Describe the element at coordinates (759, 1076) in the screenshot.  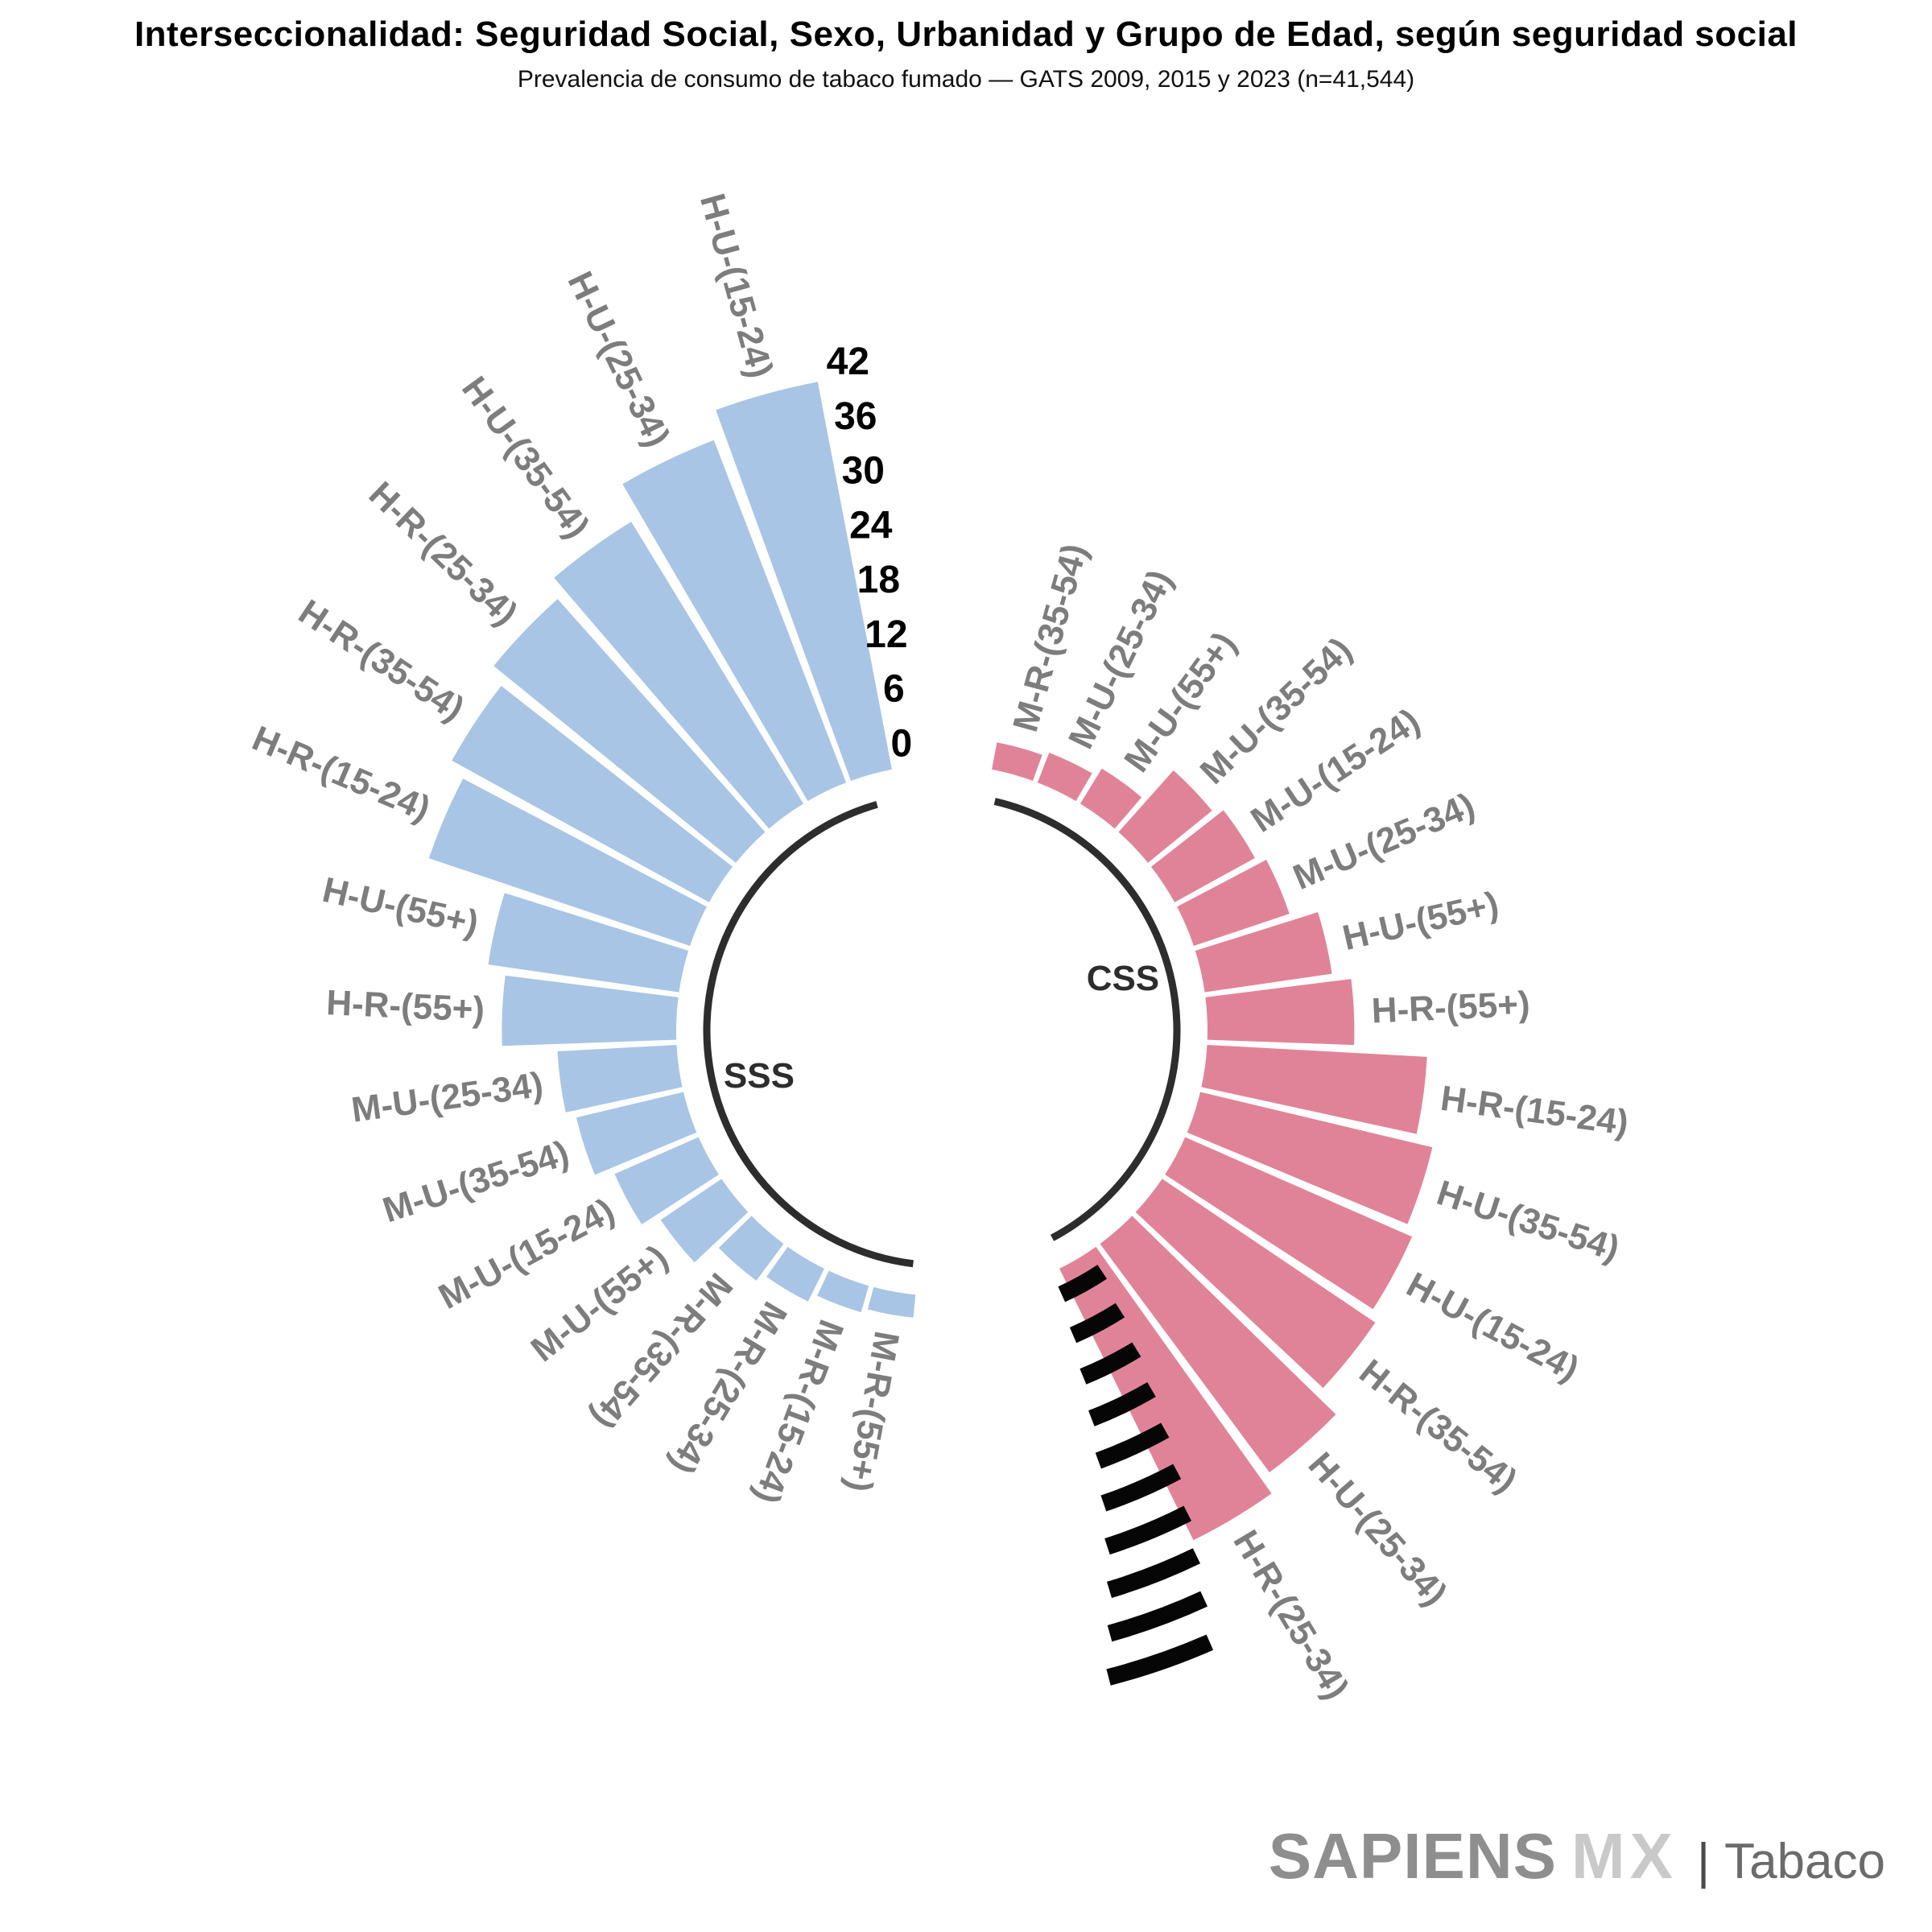
I see `group-label-sss: SSS` at that location.